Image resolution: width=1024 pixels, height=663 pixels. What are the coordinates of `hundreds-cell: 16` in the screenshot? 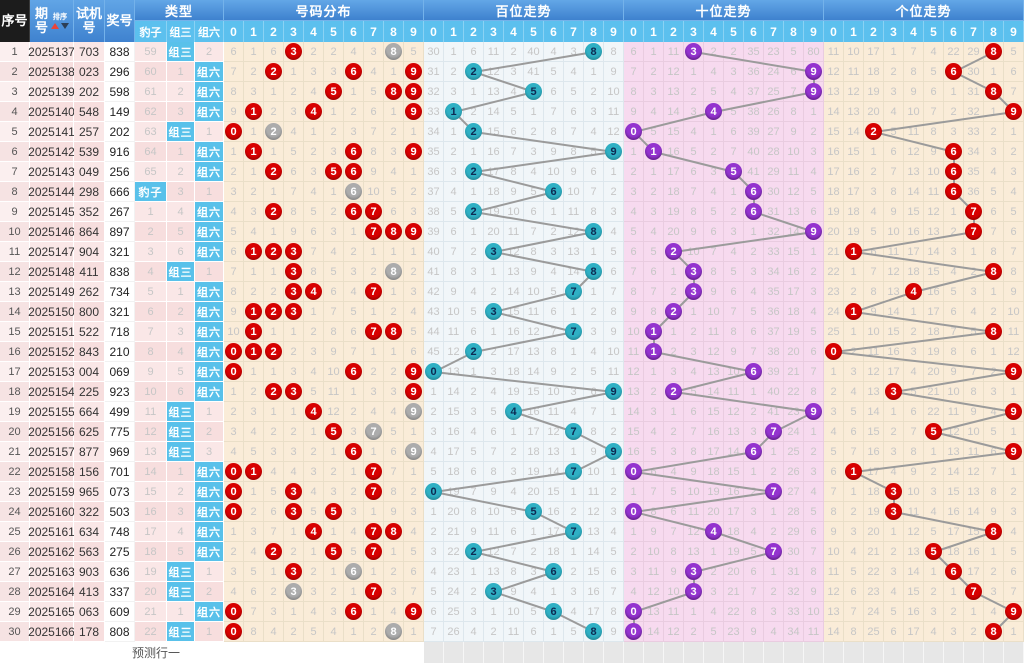 It's located at (494, 152).